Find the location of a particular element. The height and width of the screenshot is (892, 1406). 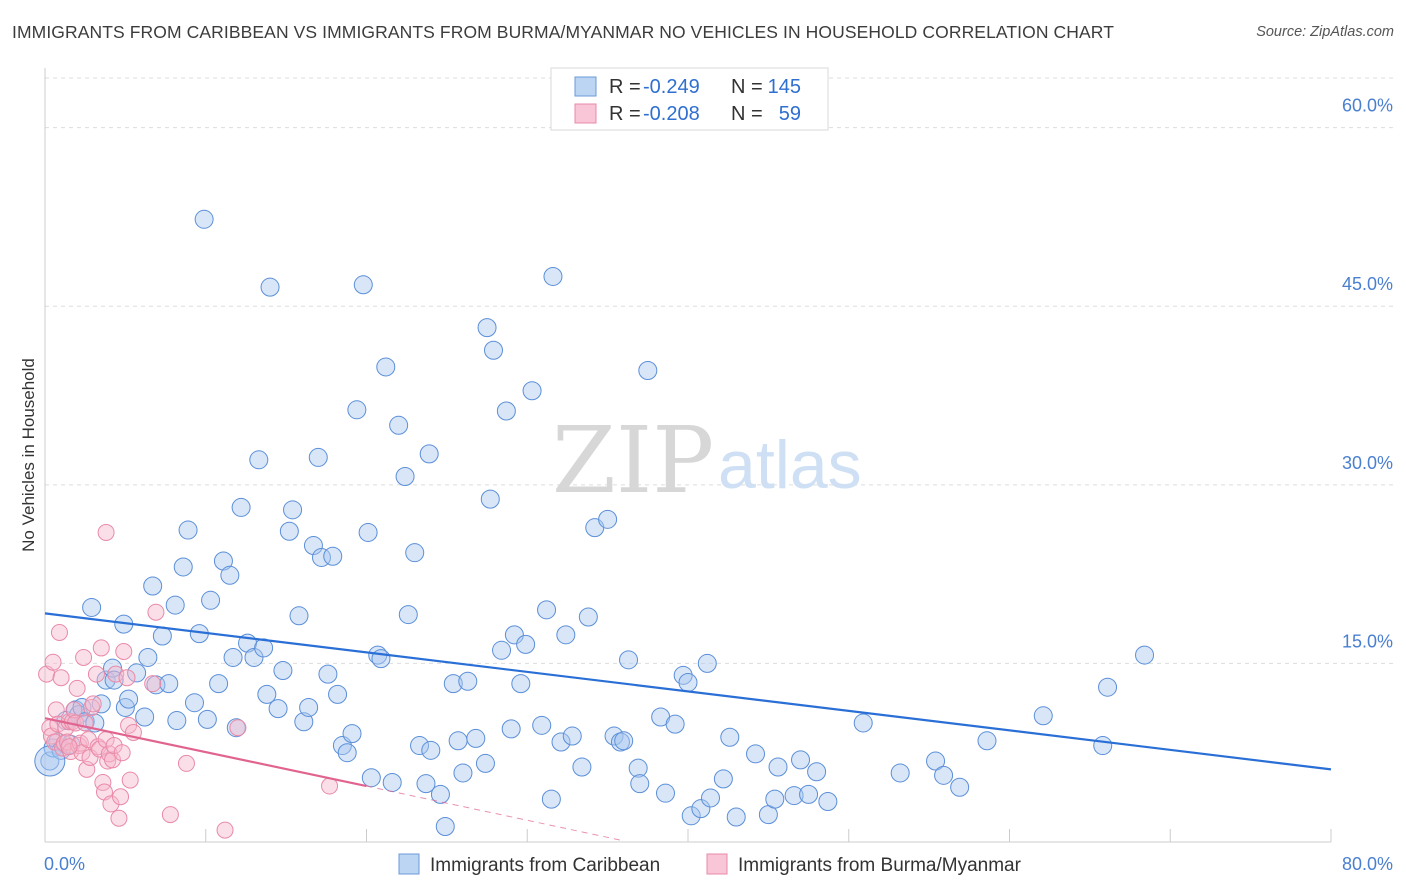

x-tick-label-max: 80.0% is located at coordinates (1367, 864).